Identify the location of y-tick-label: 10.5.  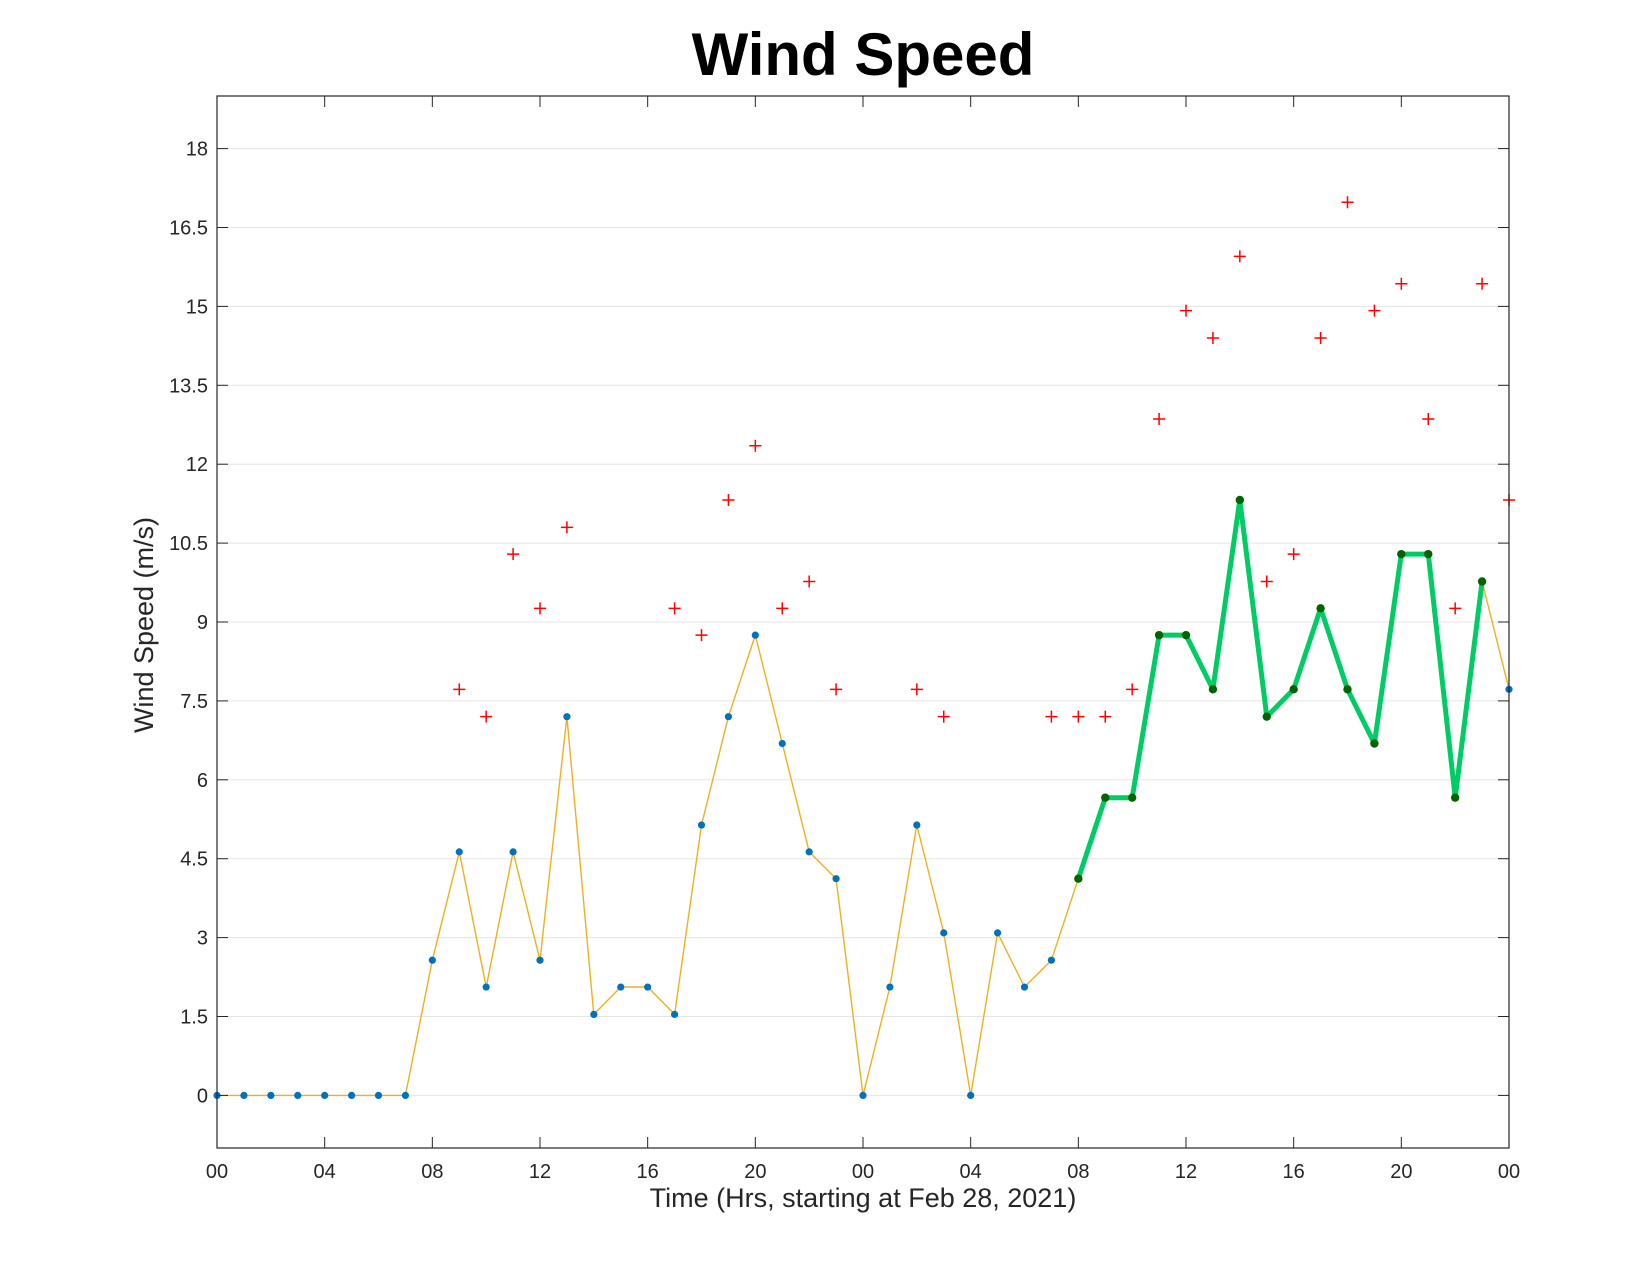
(188, 544).